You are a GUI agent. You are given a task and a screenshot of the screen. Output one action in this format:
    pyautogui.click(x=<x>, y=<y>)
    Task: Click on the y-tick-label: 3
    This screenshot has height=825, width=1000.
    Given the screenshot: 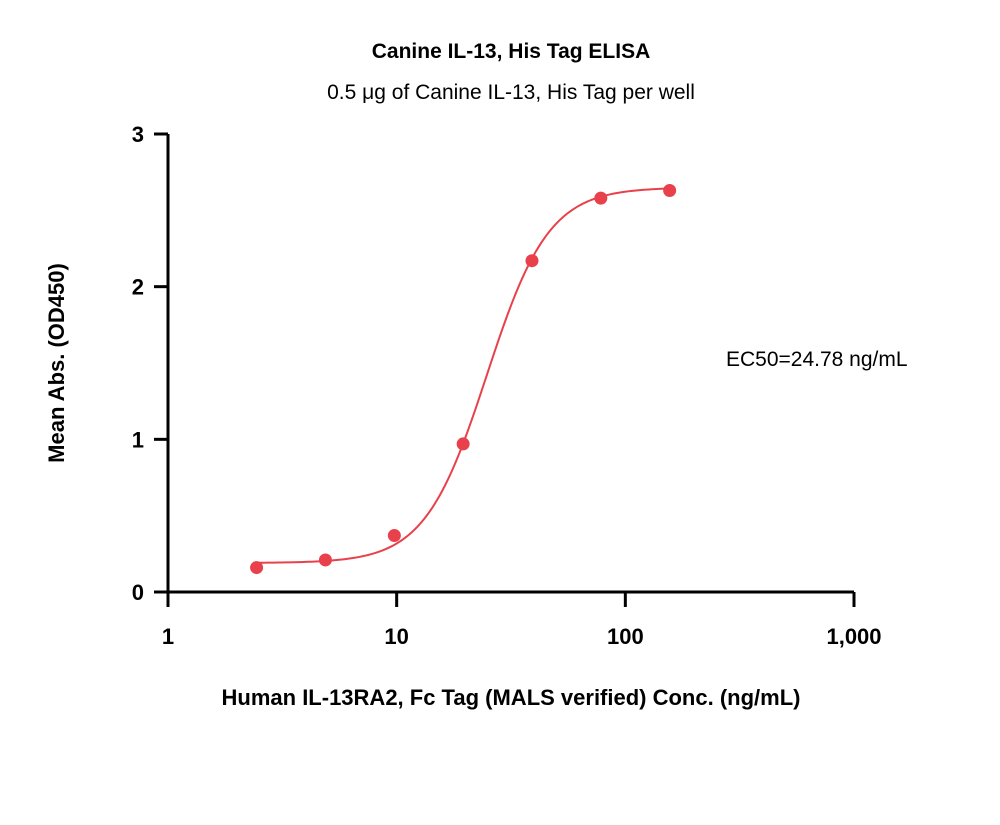 What is the action you would take?
    pyautogui.click(x=138, y=134)
    